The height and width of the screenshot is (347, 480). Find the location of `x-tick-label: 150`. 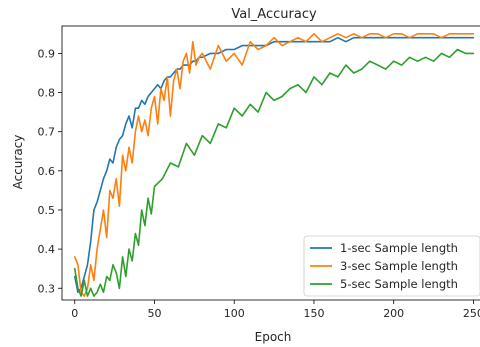

x-tick-label: 150 is located at coordinates (313, 313).